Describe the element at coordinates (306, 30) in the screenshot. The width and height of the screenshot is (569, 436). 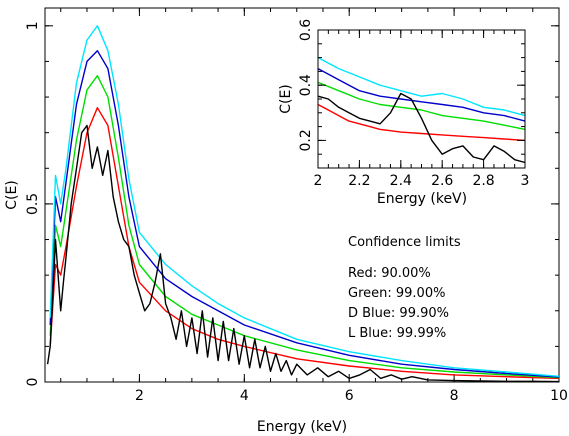
I see `inset-y-tick-label-2: 0.6` at that location.